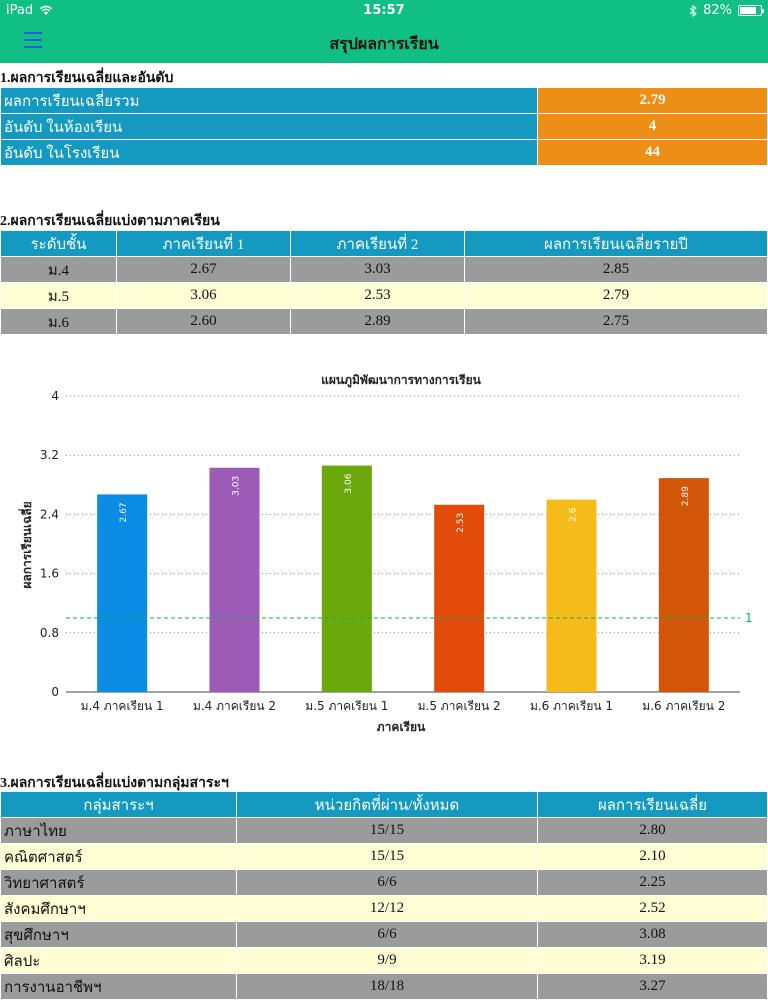 This screenshot has width=768, height=1004. I want to click on nav-bar: สรุปผลการเรียน, so click(384, 41).